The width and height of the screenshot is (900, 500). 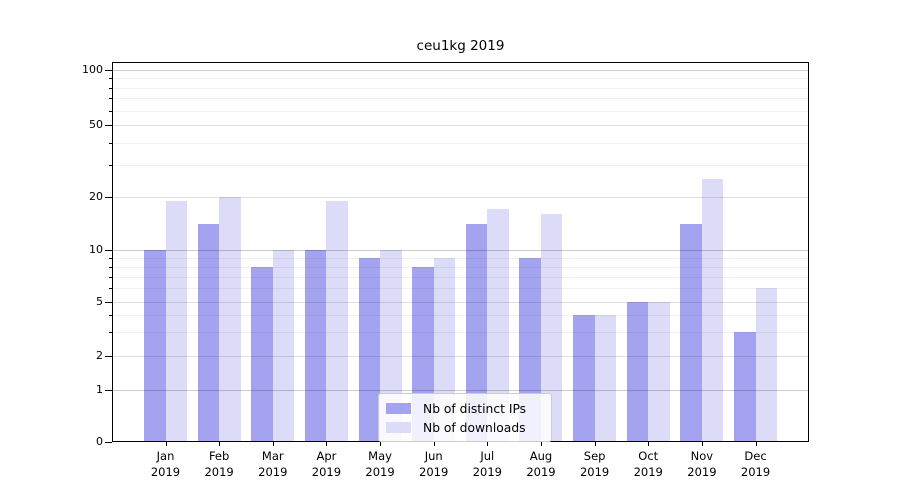 I want to click on bar-mar-distinct-ips, so click(x=262, y=353).